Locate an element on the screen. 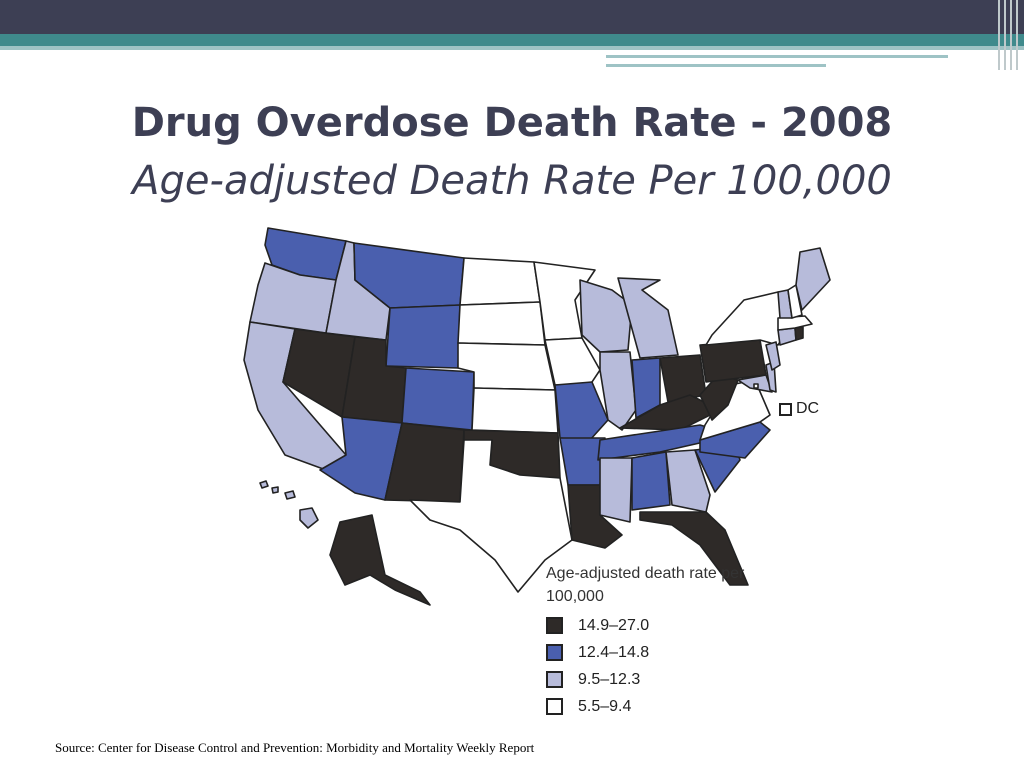  dc-marker is located at coordinates (785, 409).